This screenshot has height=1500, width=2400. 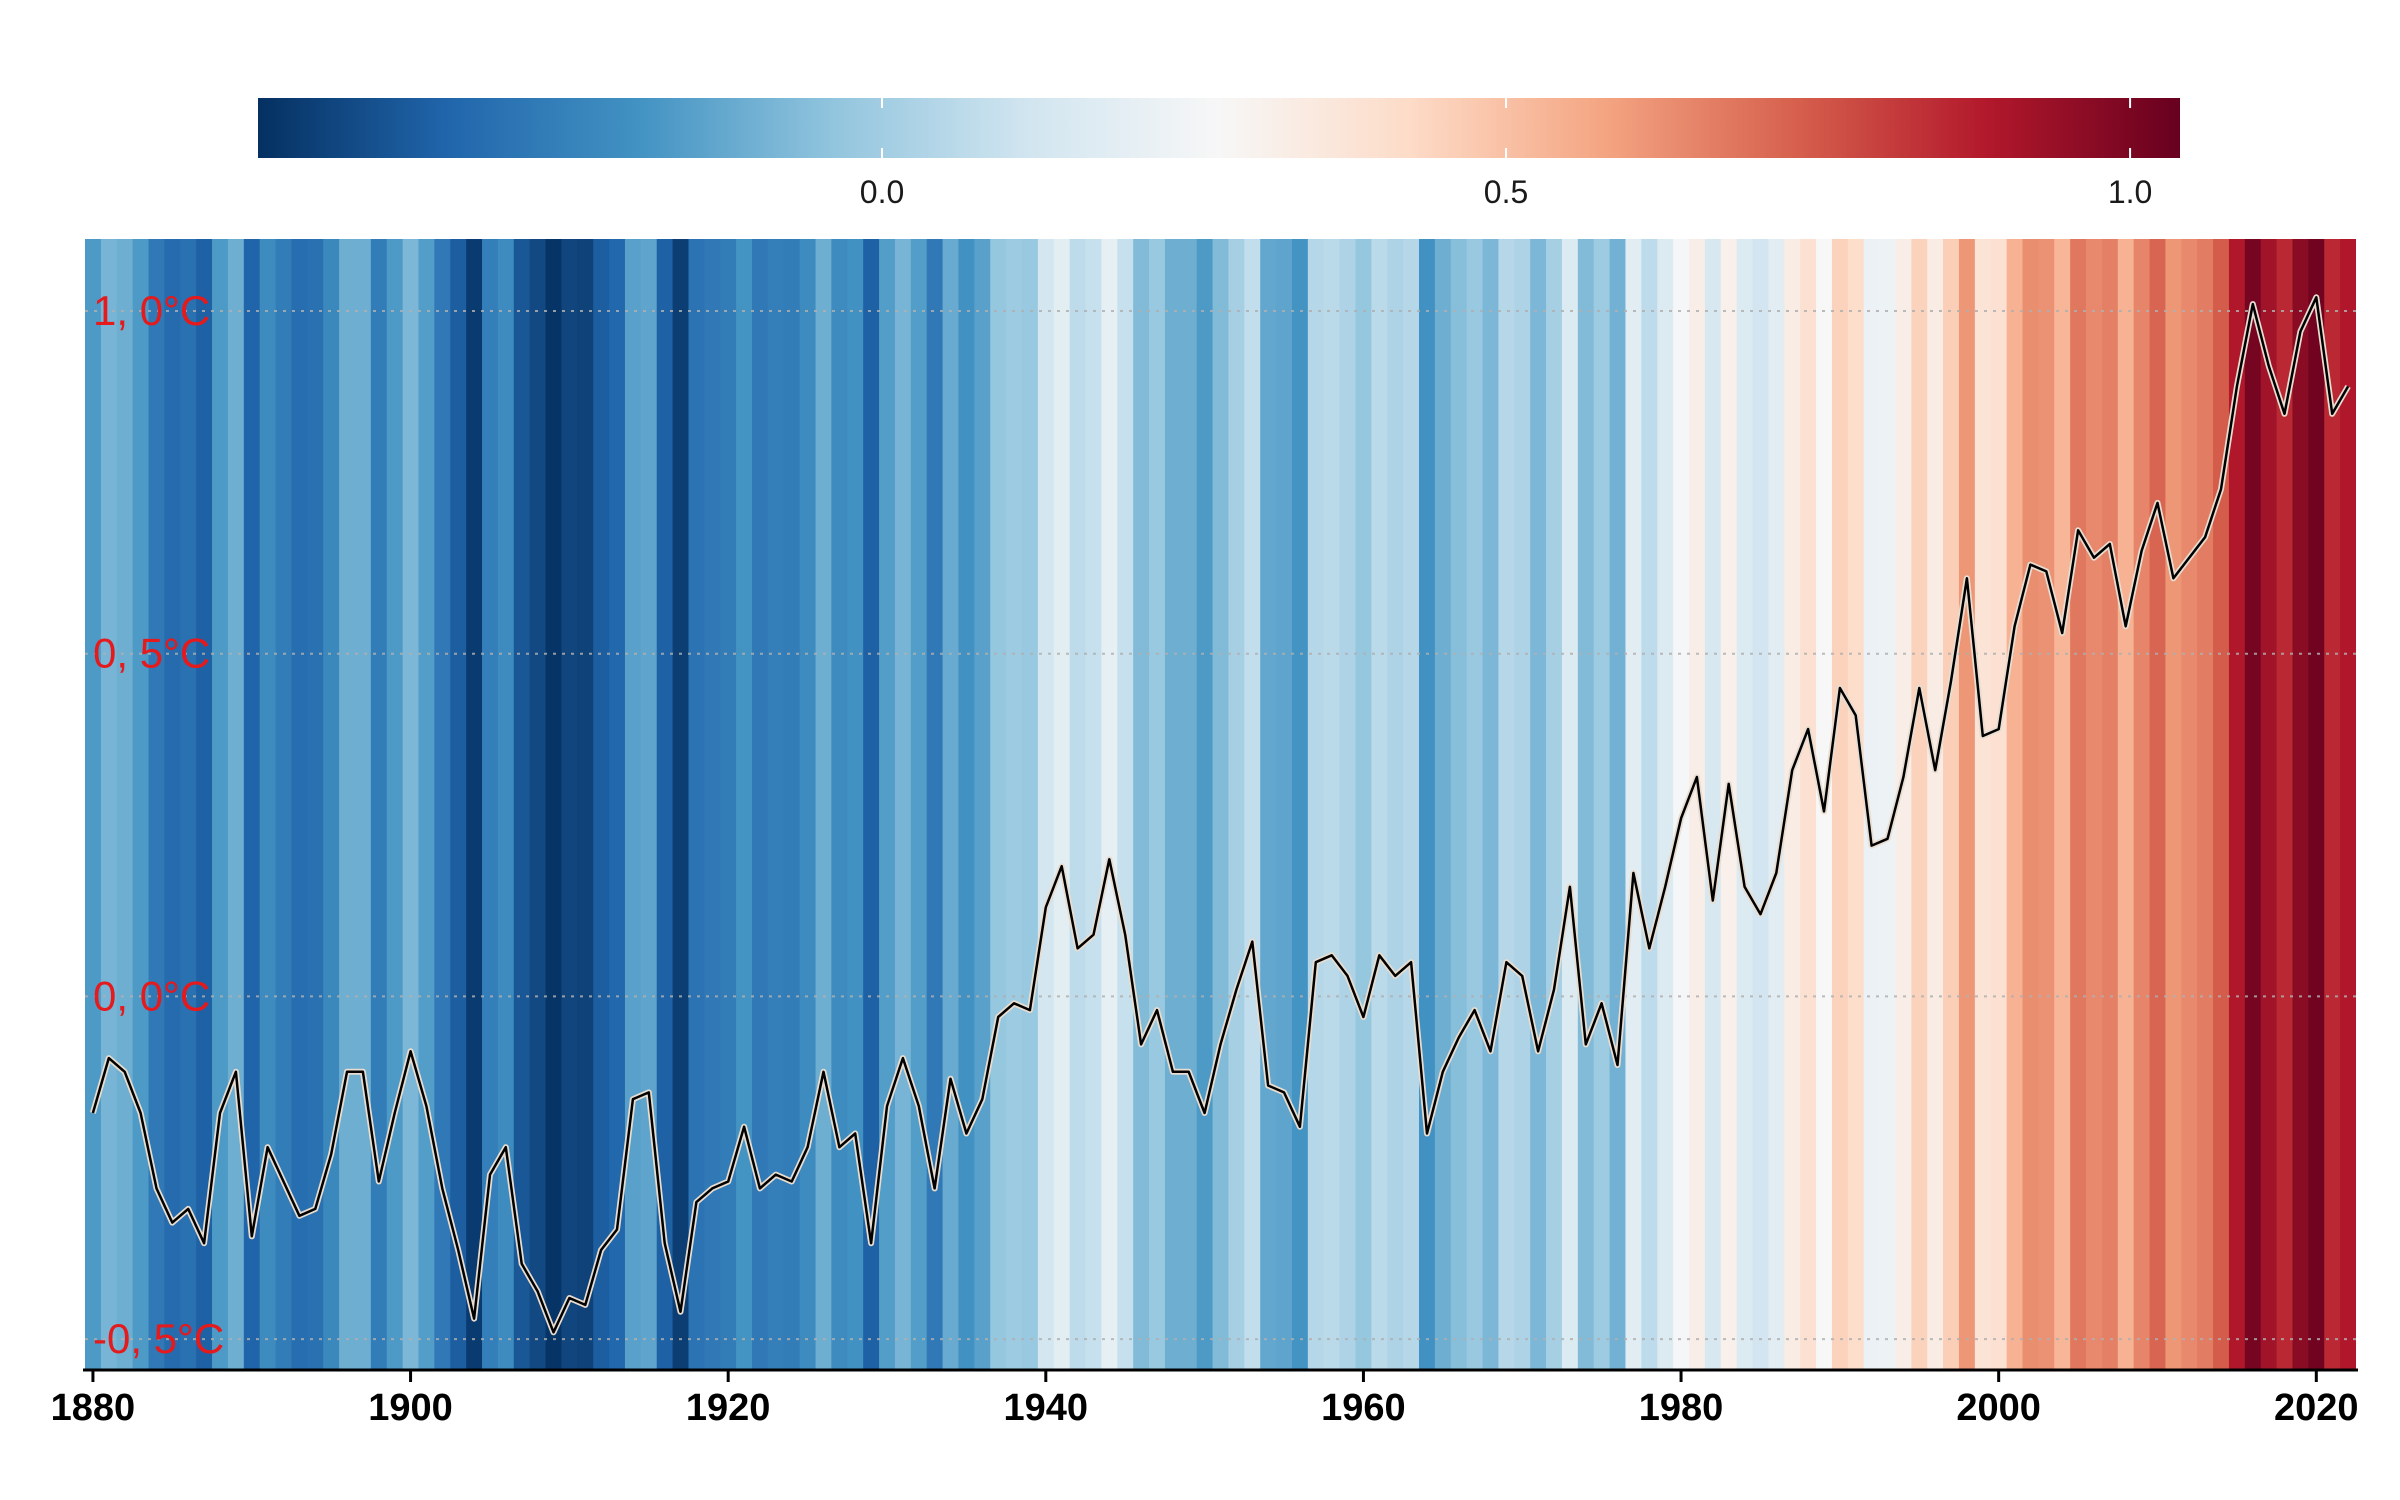 What do you see at coordinates (506, 804) in the screenshot?
I see `stripe-1906` at bounding box center [506, 804].